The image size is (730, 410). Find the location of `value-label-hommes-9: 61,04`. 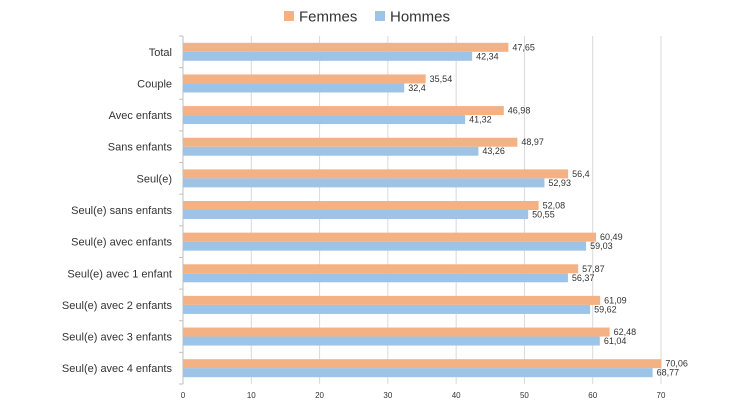

value-label-hommes-9: 61,04 is located at coordinates (615, 341).